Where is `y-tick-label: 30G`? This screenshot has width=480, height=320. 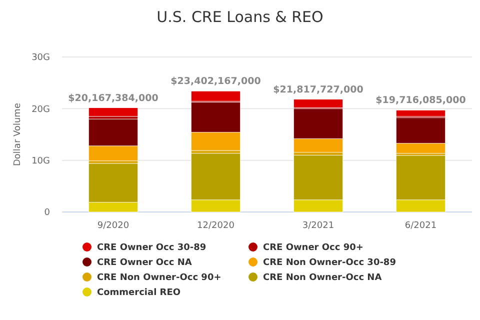 y-tick-label: 30G is located at coordinates (41, 58).